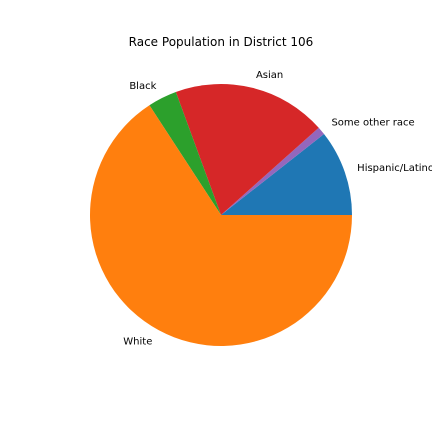  I want to click on chart-title: Race Population in District 106, so click(221, 42).